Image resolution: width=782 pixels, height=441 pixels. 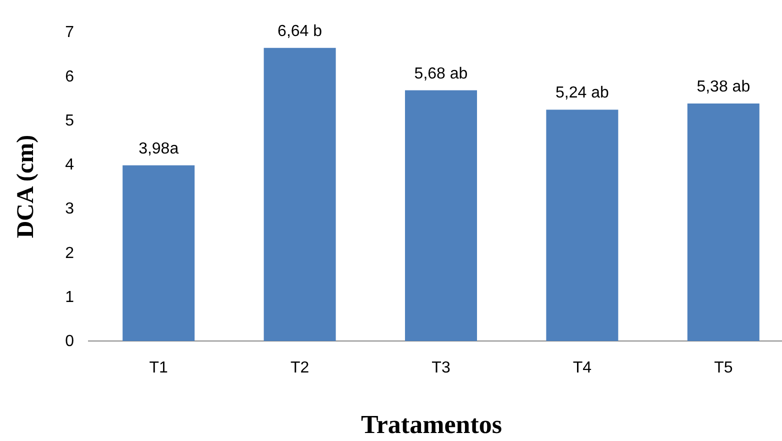 I want to click on y-tick-label: 6, so click(x=69, y=77).